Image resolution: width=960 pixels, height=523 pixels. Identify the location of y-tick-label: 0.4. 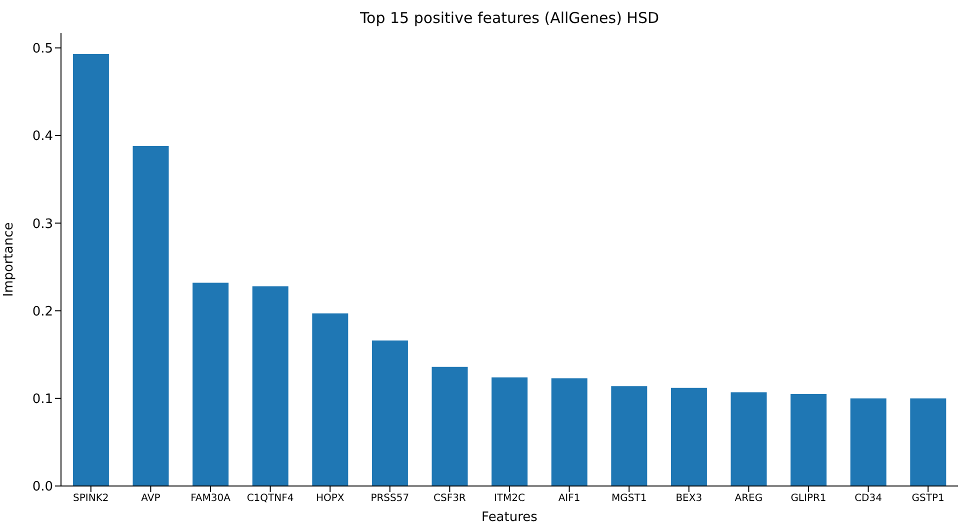
(42, 136).